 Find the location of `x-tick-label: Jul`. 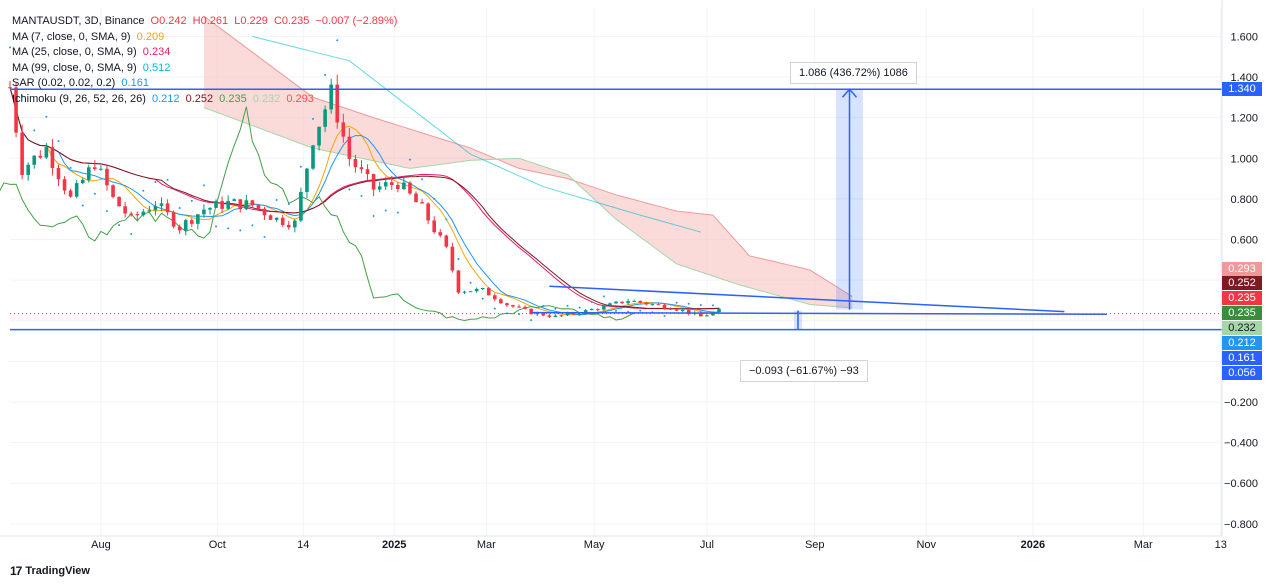

x-tick-label: Jul is located at coordinates (707, 545).